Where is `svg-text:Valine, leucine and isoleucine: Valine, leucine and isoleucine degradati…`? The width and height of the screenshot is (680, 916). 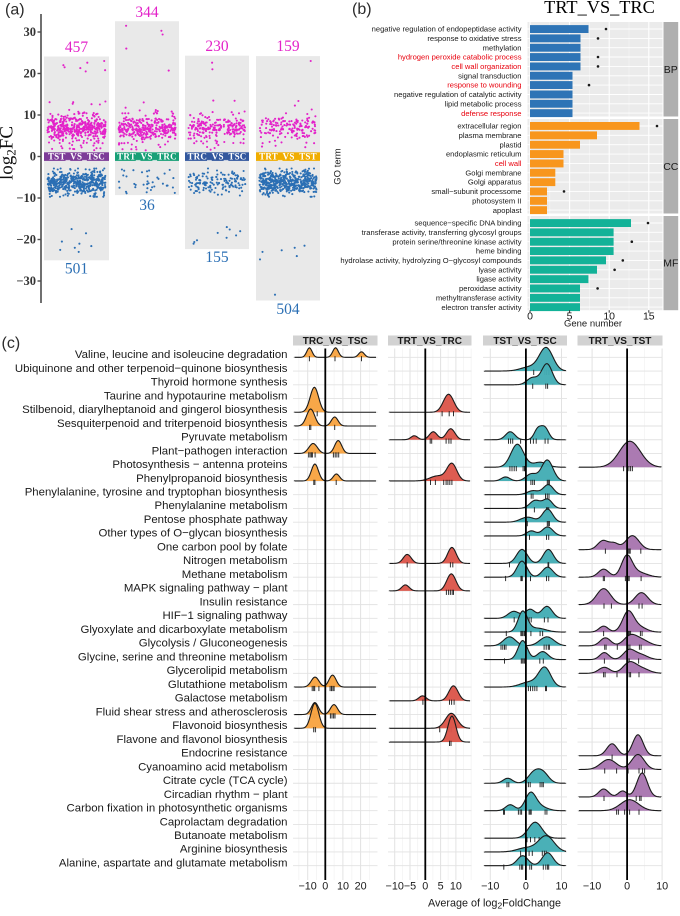 svg-text:Valine, leucine and isoleucine: Valine, leucine and isoleucine degradati… is located at coordinates (181, 355).